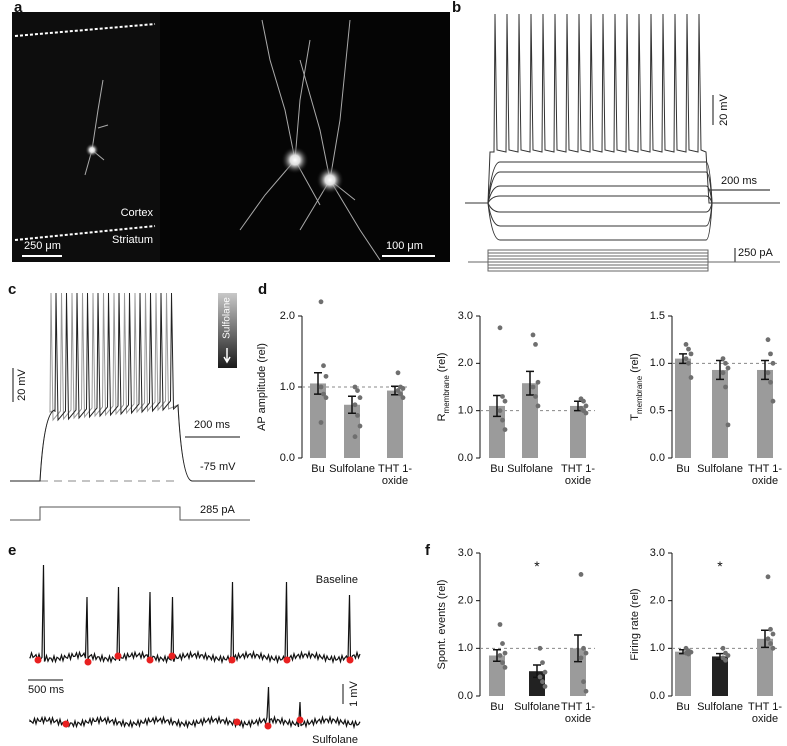 This screenshot has height=746, width=787. I want to click on panel-letter: d, so click(262, 289).